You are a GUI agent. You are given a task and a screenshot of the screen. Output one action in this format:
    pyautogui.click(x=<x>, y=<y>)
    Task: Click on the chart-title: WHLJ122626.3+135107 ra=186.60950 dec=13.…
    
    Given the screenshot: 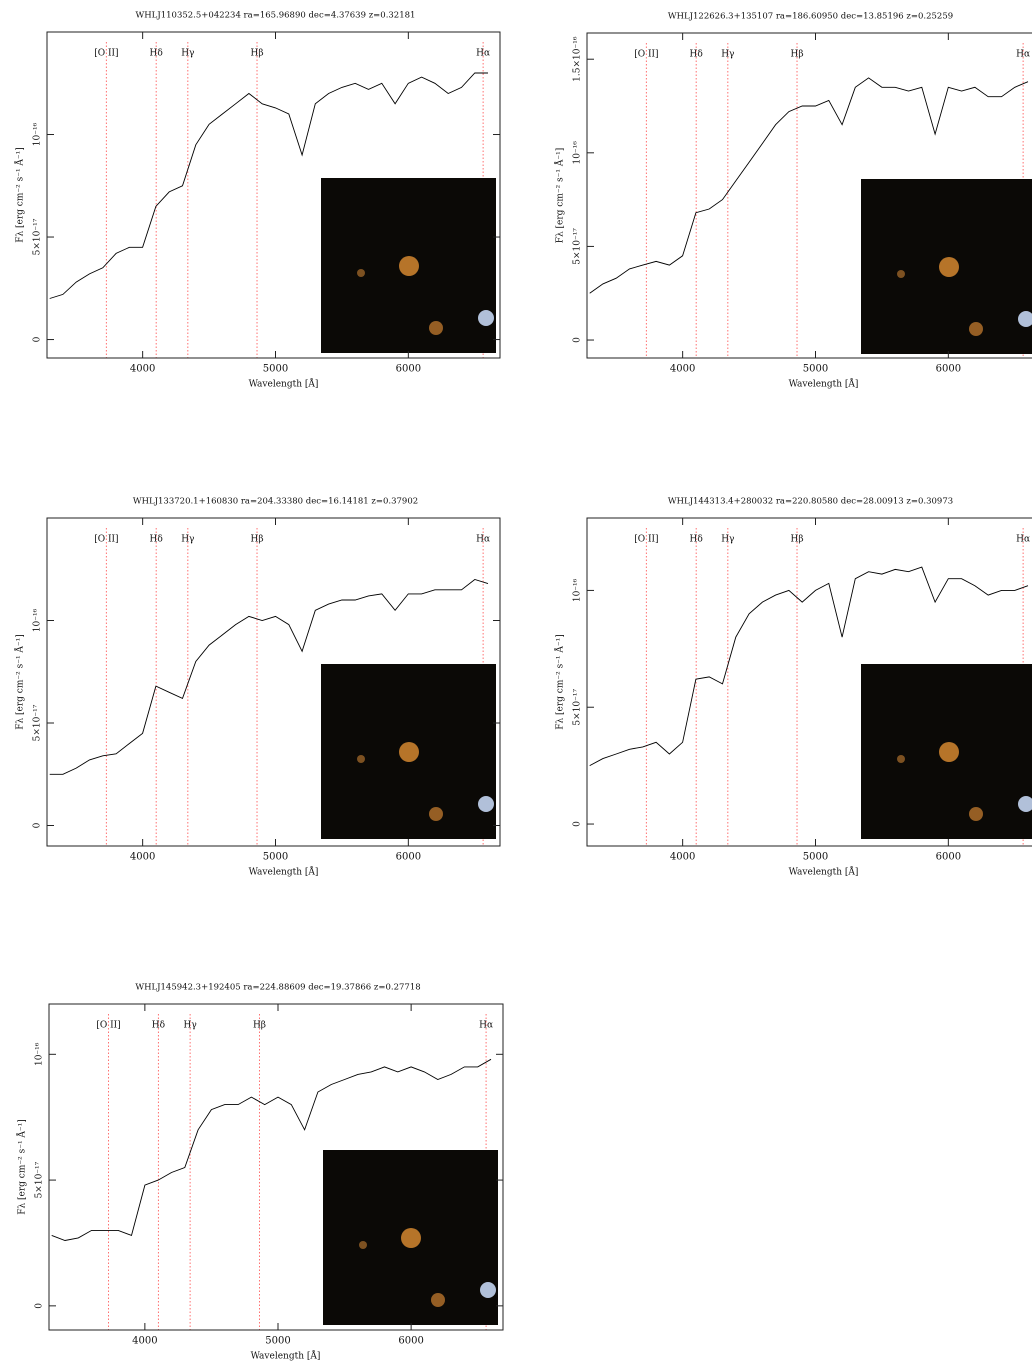 What is the action you would take?
    pyautogui.click(x=810, y=17)
    